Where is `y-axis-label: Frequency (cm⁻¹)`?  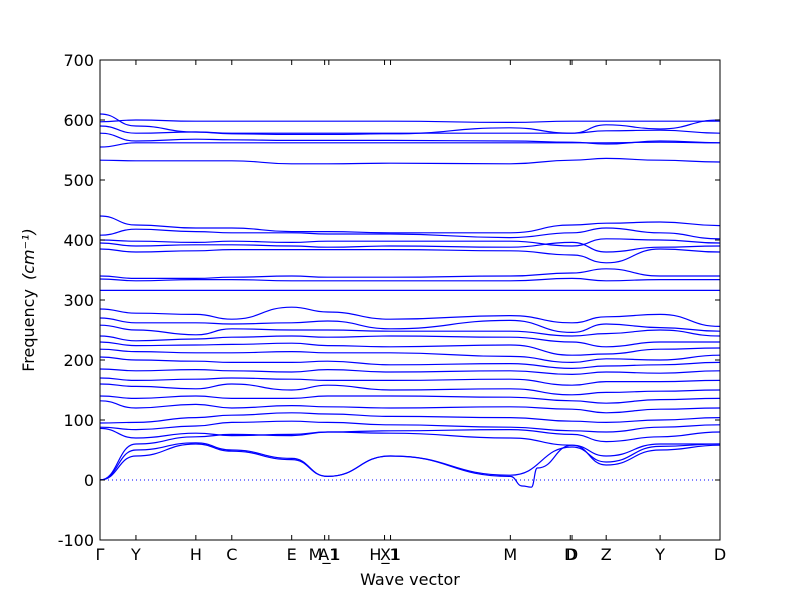 y-axis-label: Frequency (cm⁻¹) is located at coordinates (28, 299).